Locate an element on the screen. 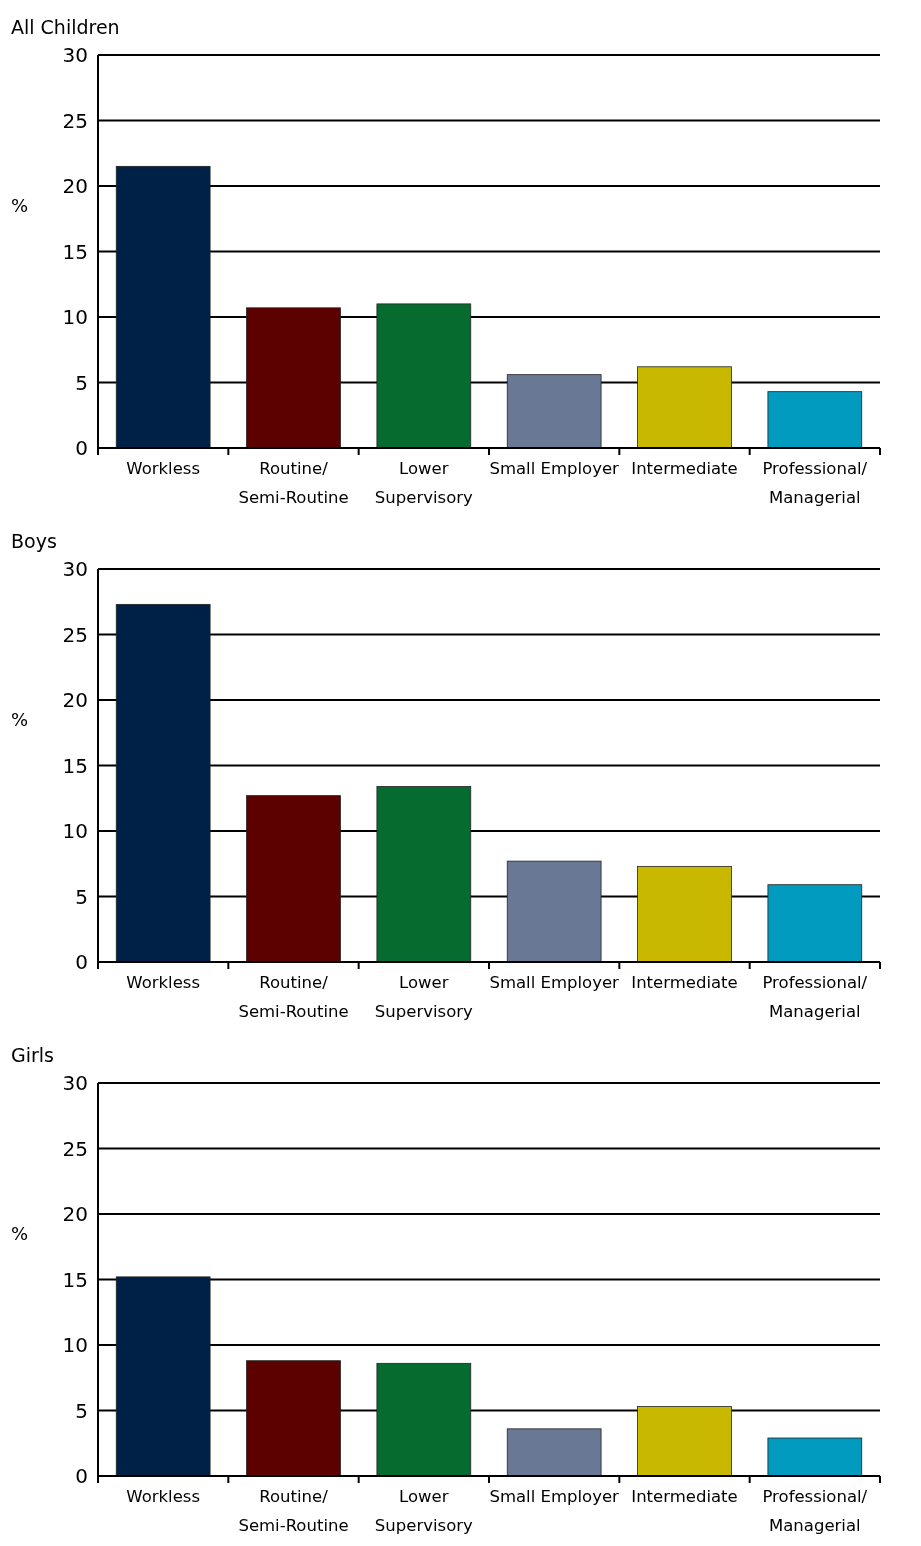 The image size is (921, 1546). chart-title: Boys is located at coordinates (34, 541).